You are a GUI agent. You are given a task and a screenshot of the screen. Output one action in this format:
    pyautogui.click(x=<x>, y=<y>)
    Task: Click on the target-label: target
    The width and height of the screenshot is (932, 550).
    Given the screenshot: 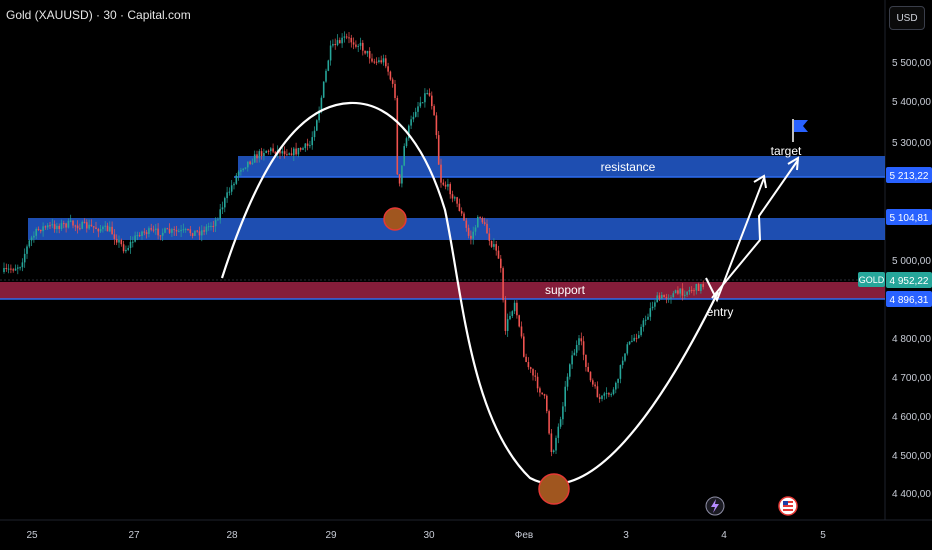 What is the action you would take?
    pyautogui.click(x=786, y=151)
    